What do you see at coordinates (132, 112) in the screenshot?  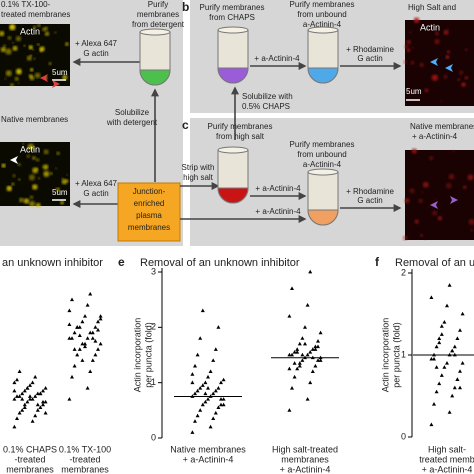 I see `step-label: Solubilize` at bounding box center [132, 112].